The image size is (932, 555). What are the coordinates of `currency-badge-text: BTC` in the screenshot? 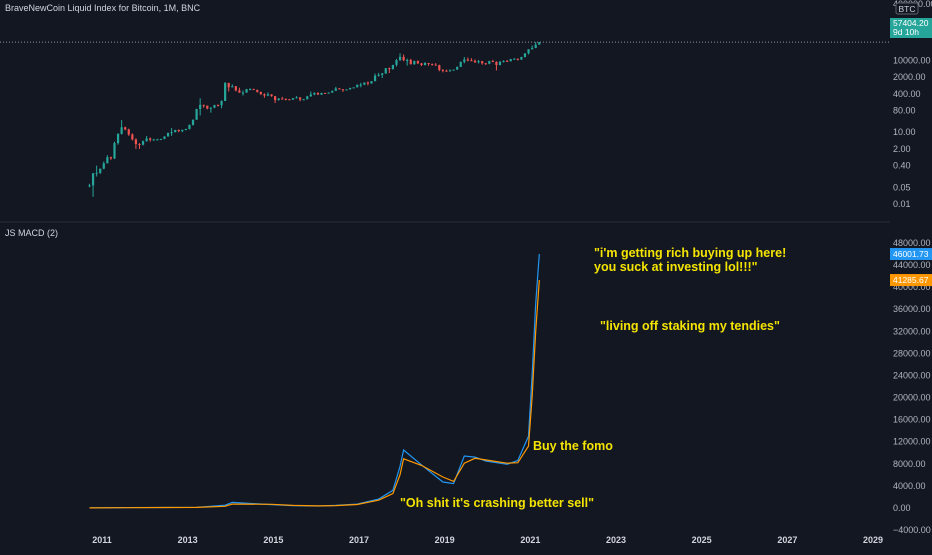 It's located at (907, 9).